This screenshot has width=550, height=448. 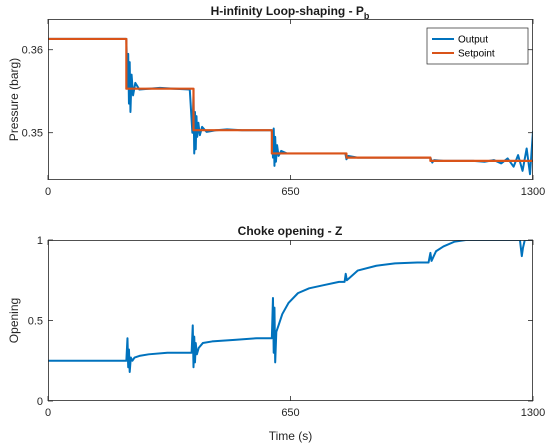 What do you see at coordinates (32, 51) in the screenshot?
I see `pressure-y-tick-label: 0.36` at bounding box center [32, 51].